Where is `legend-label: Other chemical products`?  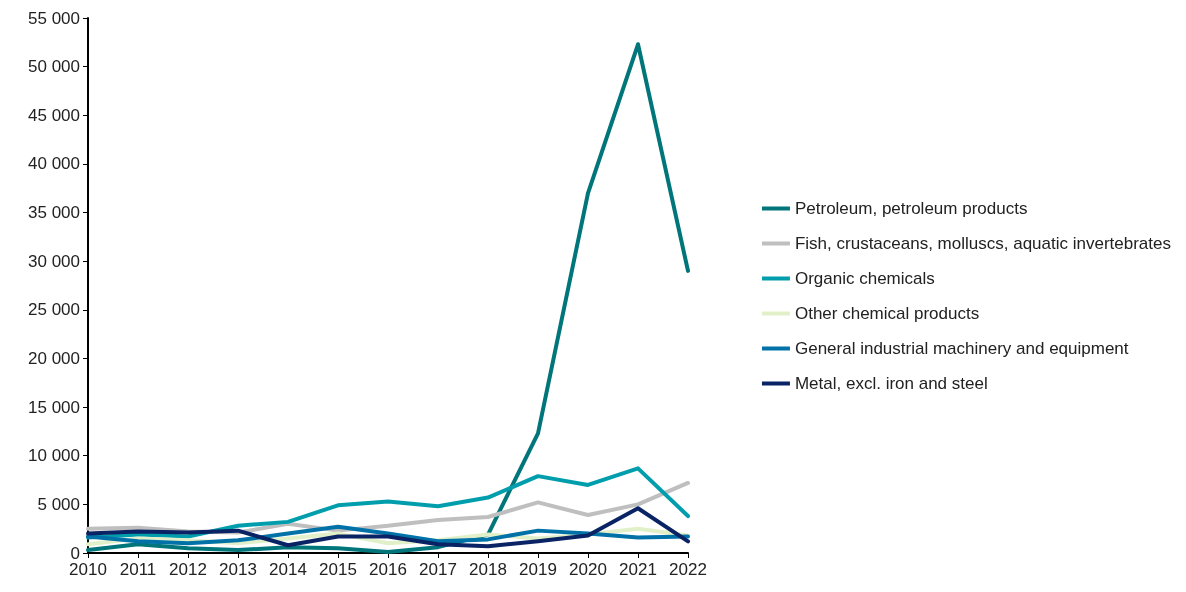 legend-label: Other chemical products is located at coordinates (887, 313).